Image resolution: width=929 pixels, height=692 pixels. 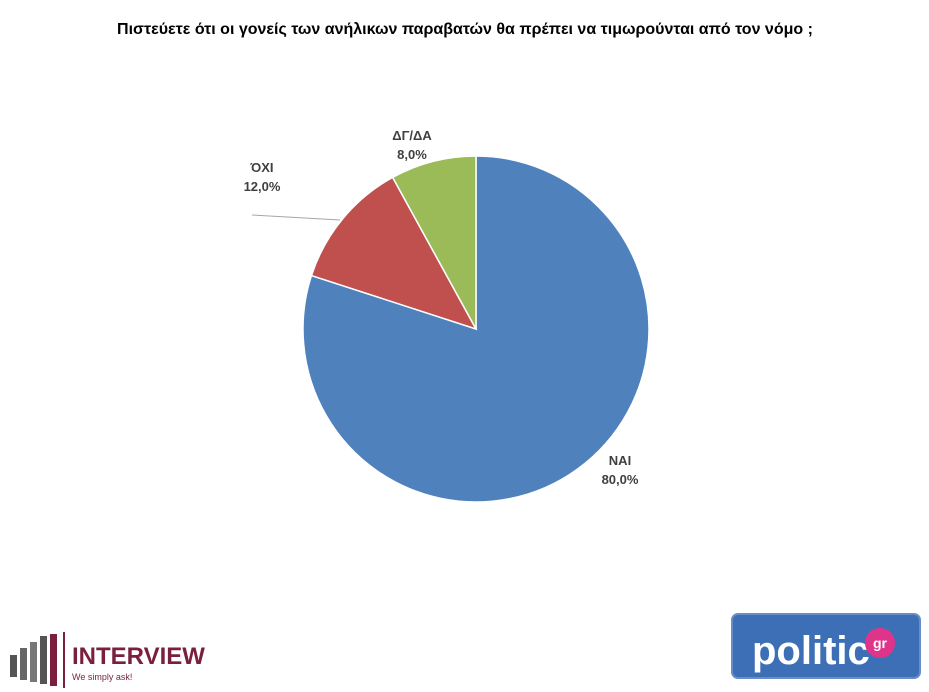 What do you see at coordinates (620, 479) in the screenshot?
I see `slice-value-label: 80,0%` at bounding box center [620, 479].